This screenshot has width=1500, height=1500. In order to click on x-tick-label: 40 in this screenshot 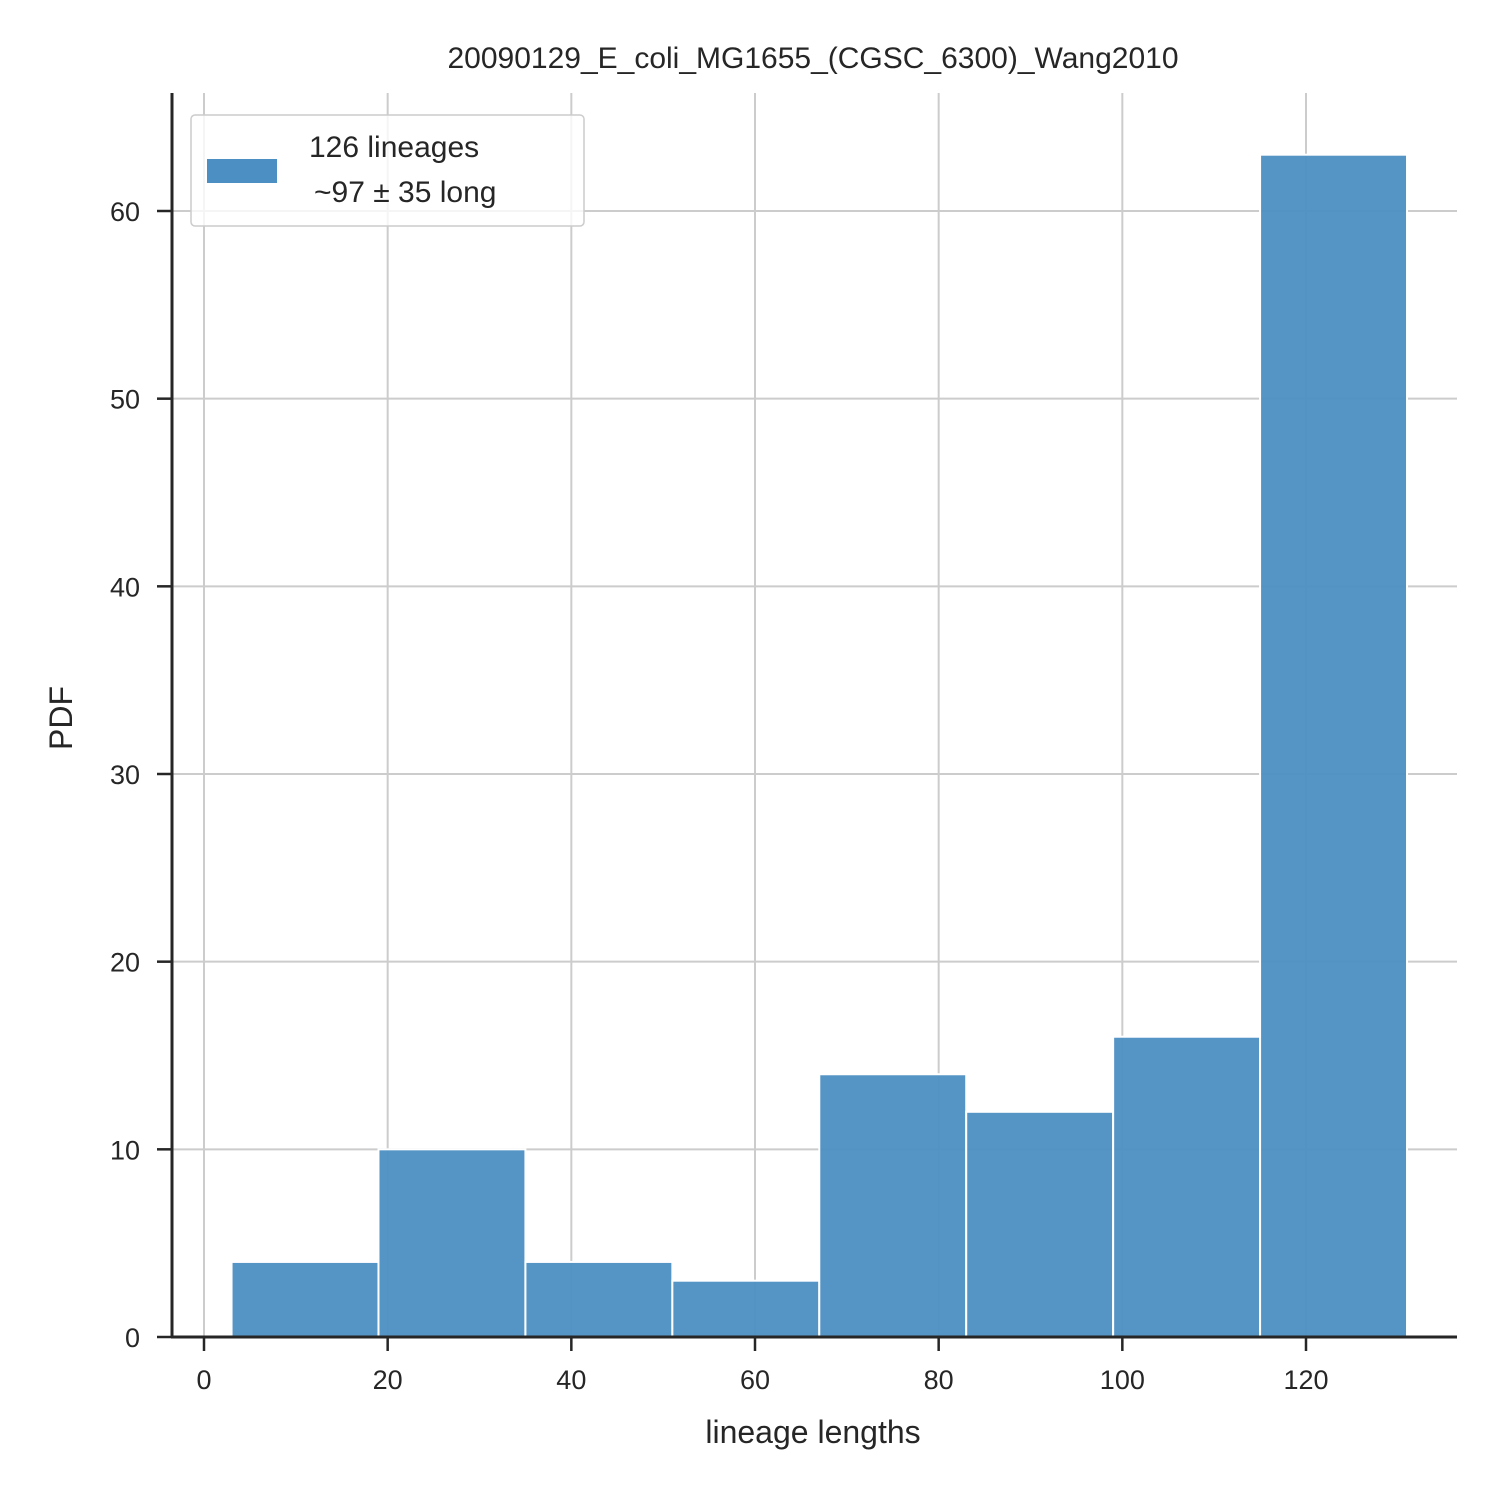, I will do `click(571, 1380)`.